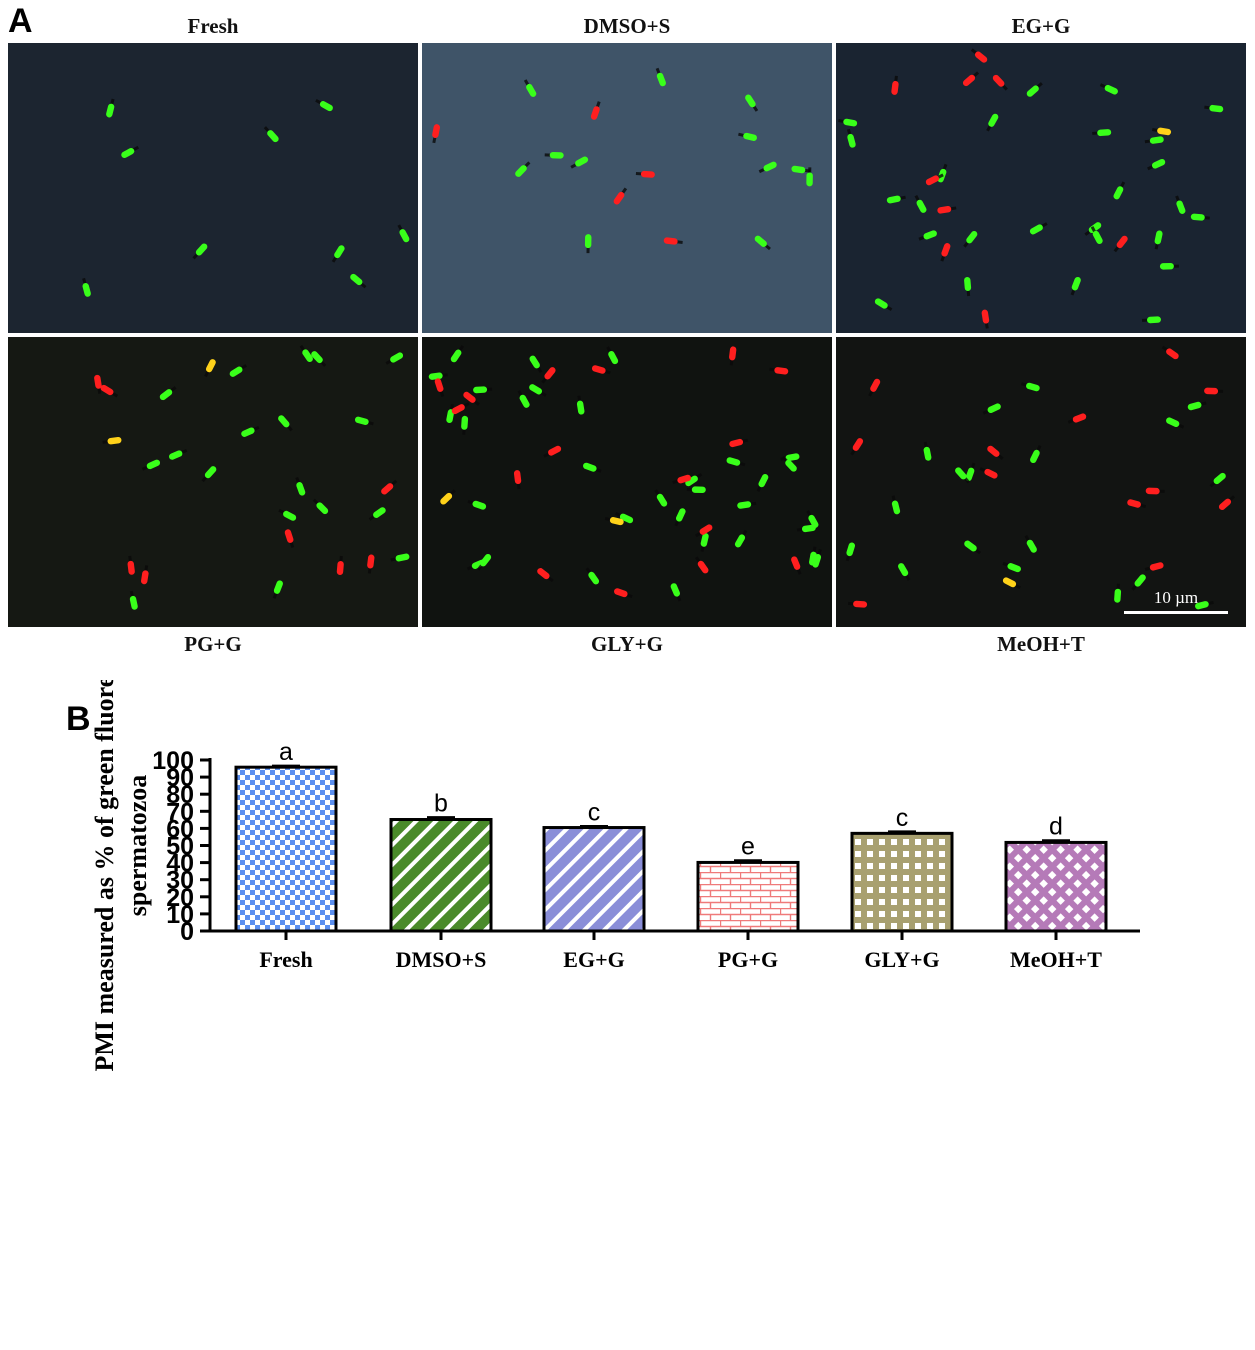 This screenshot has width=1255, height=1350. I want to click on y-tick-label: 20, so click(180, 898).